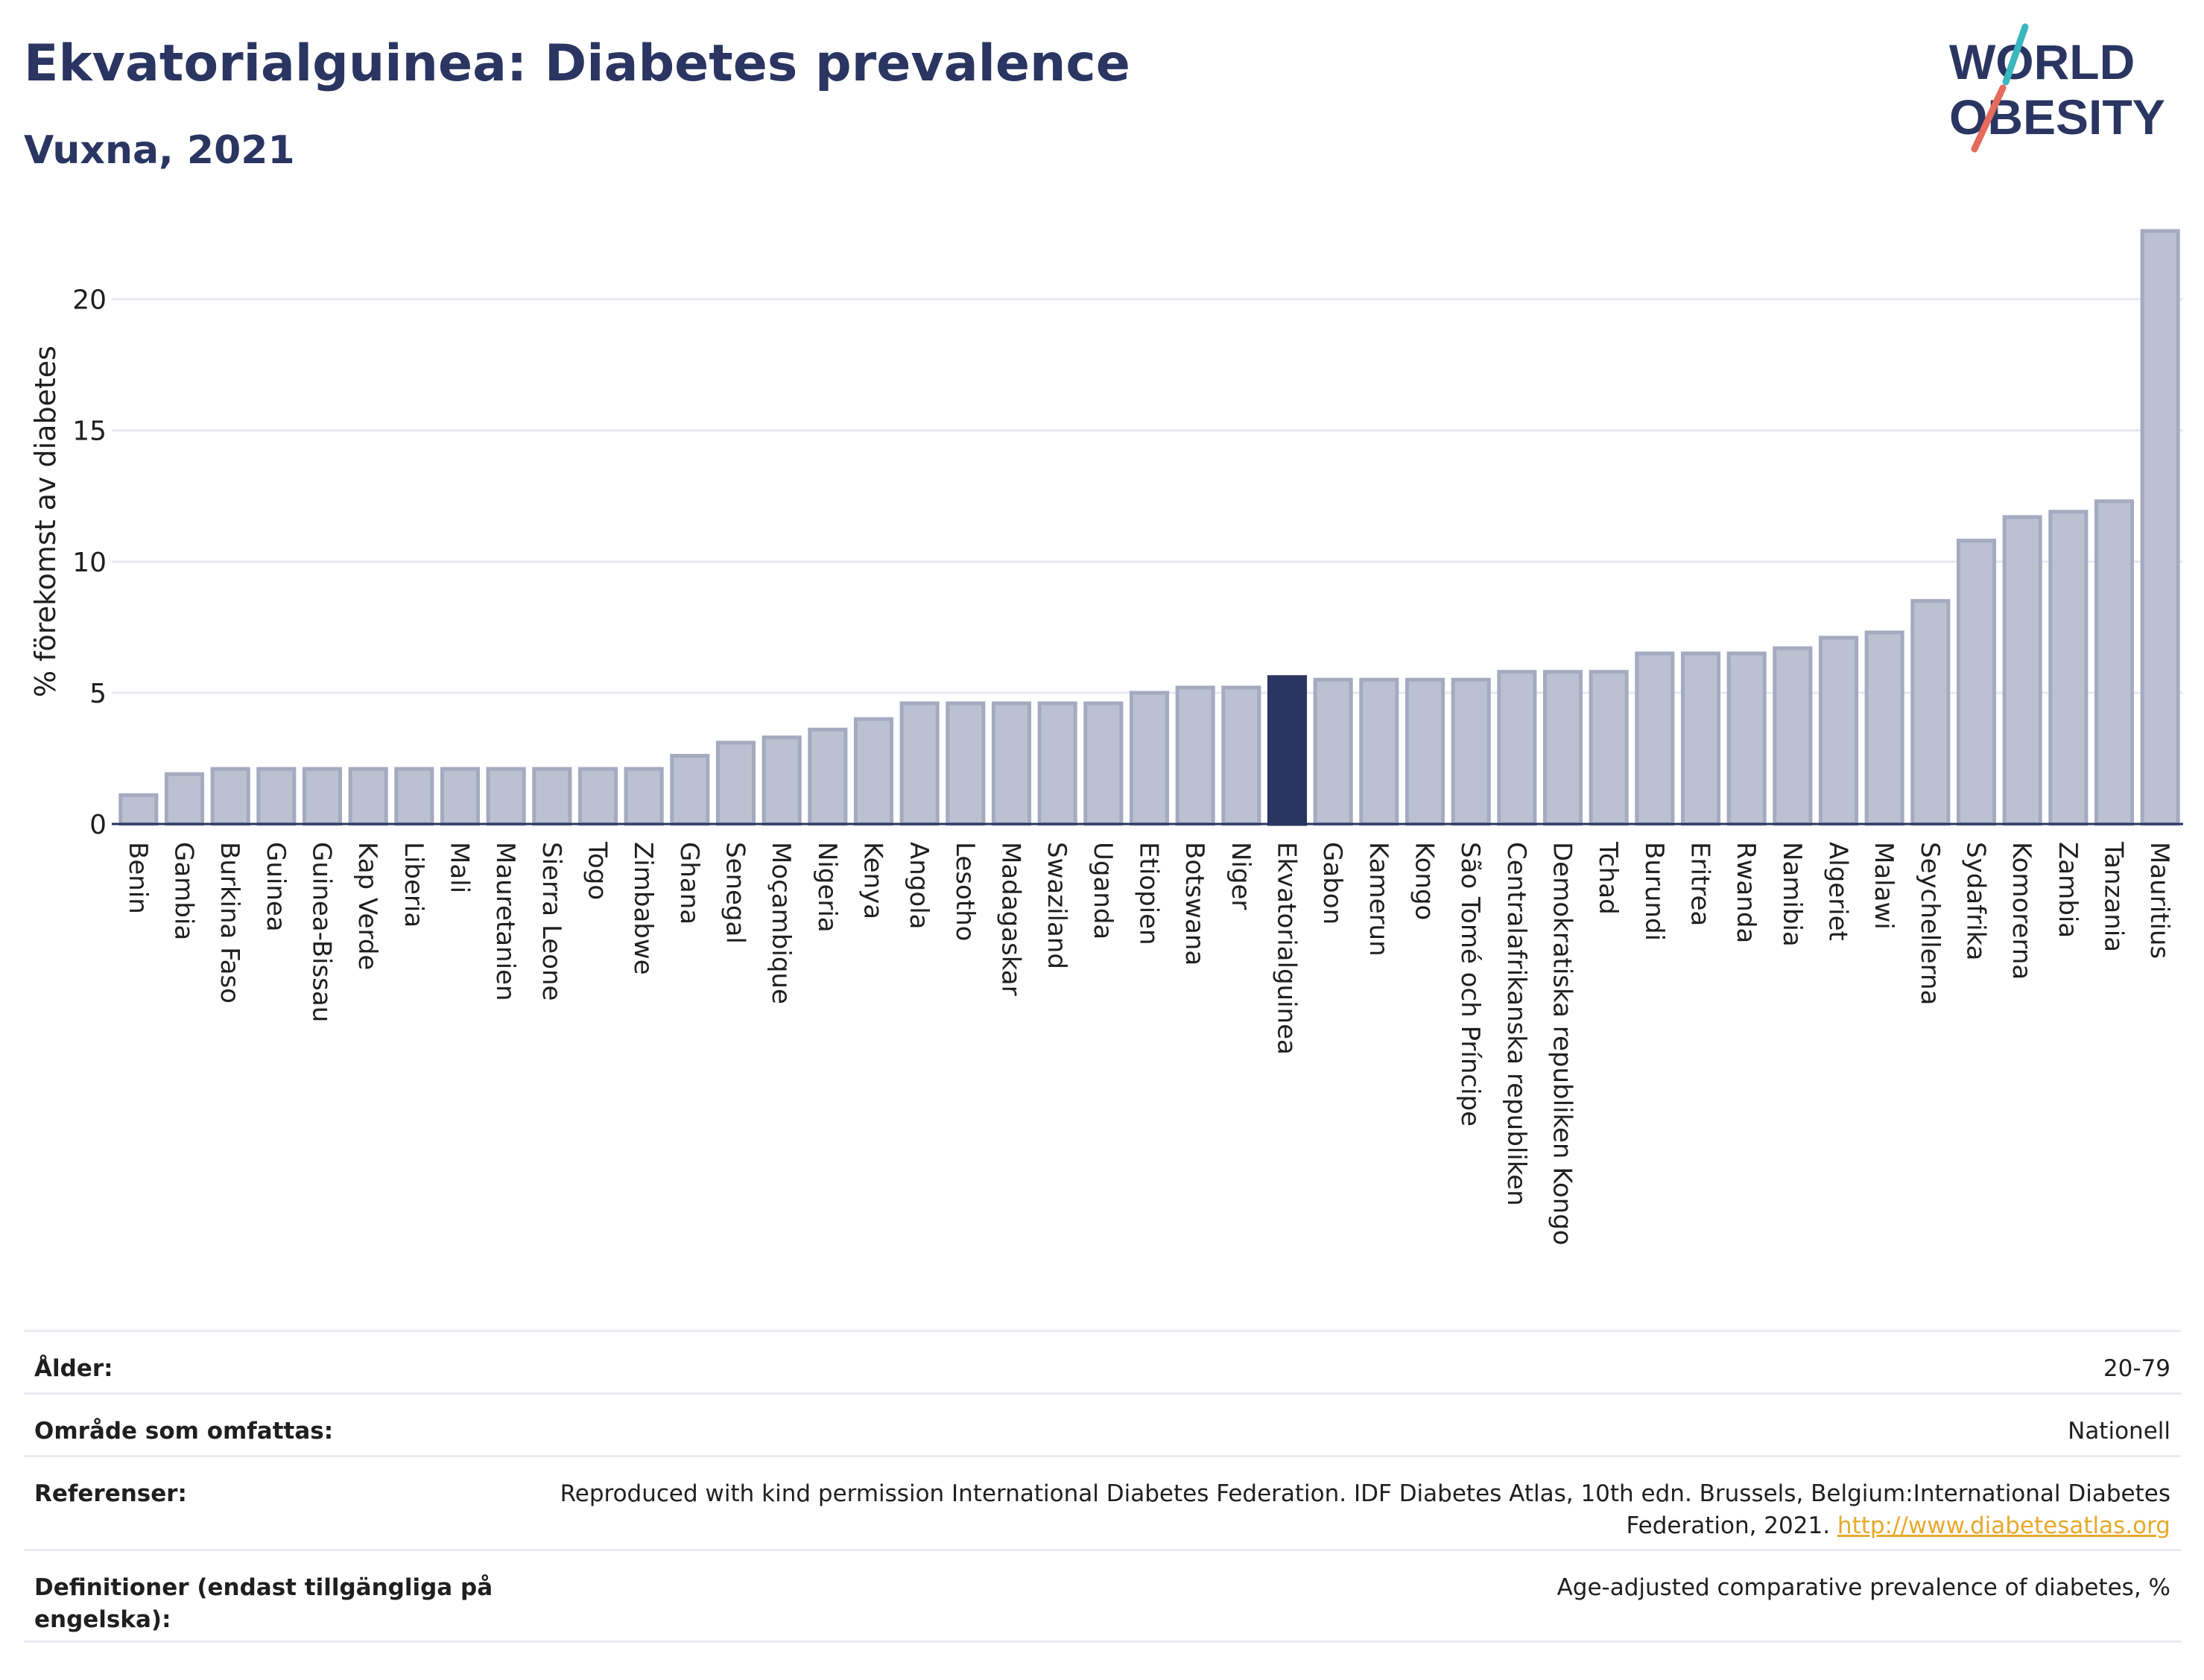  Describe the element at coordinates (1287, 750) in the screenshot. I see `bar-ekvatorialguinea` at that location.